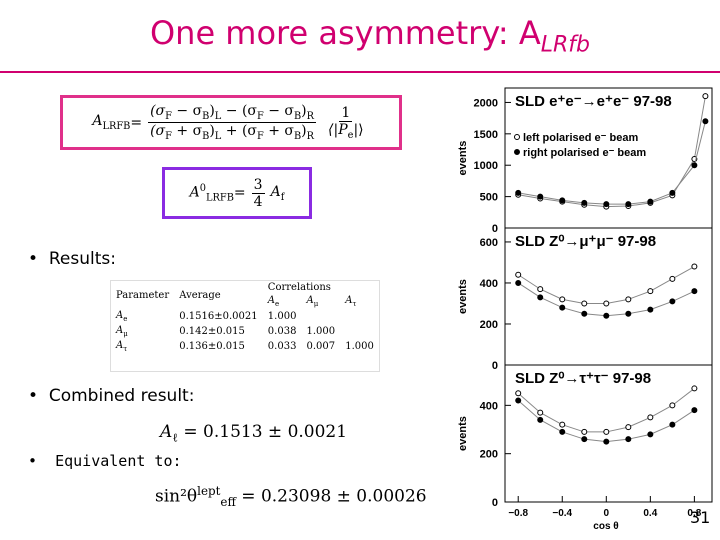 The height and width of the screenshot is (540, 720). I want to click on formula-den-part: (σ, so click(158, 131).